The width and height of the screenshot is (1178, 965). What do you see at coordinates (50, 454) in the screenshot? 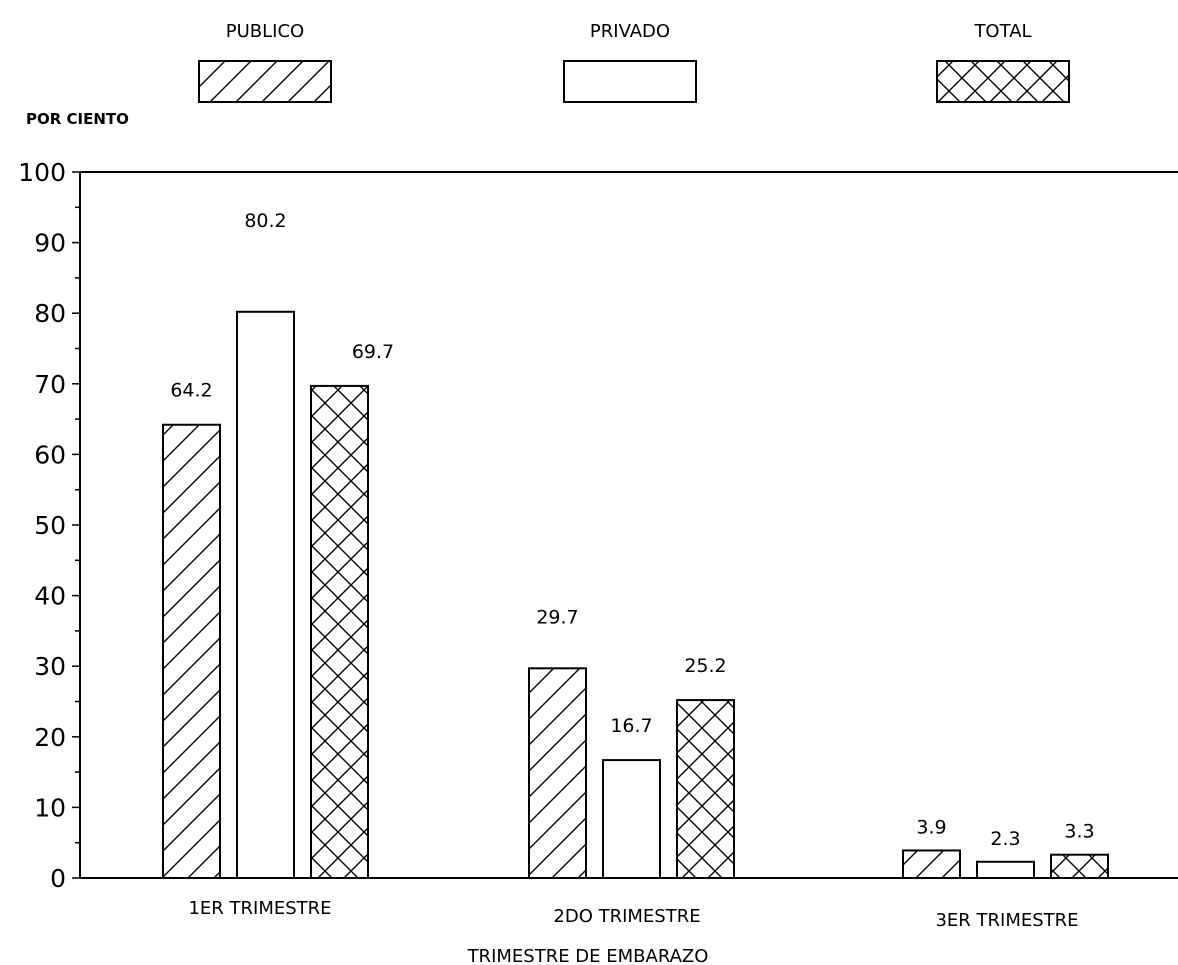
I see `y-tick-label: 60` at bounding box center [50, 454].